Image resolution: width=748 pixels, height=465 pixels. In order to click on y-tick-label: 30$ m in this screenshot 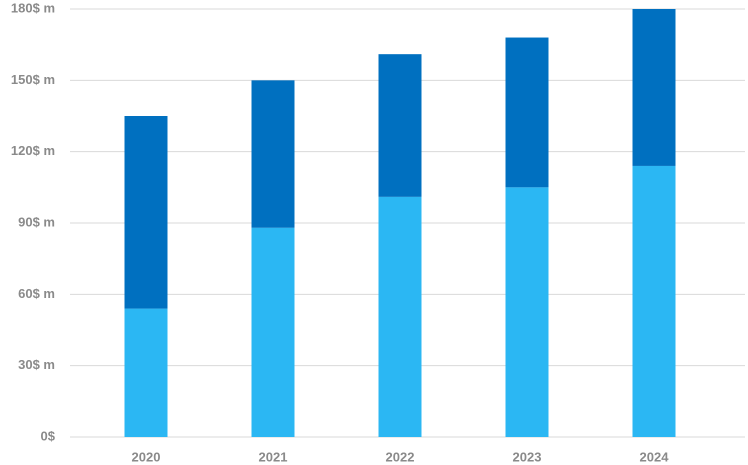, I will do `click(36, 364)`.